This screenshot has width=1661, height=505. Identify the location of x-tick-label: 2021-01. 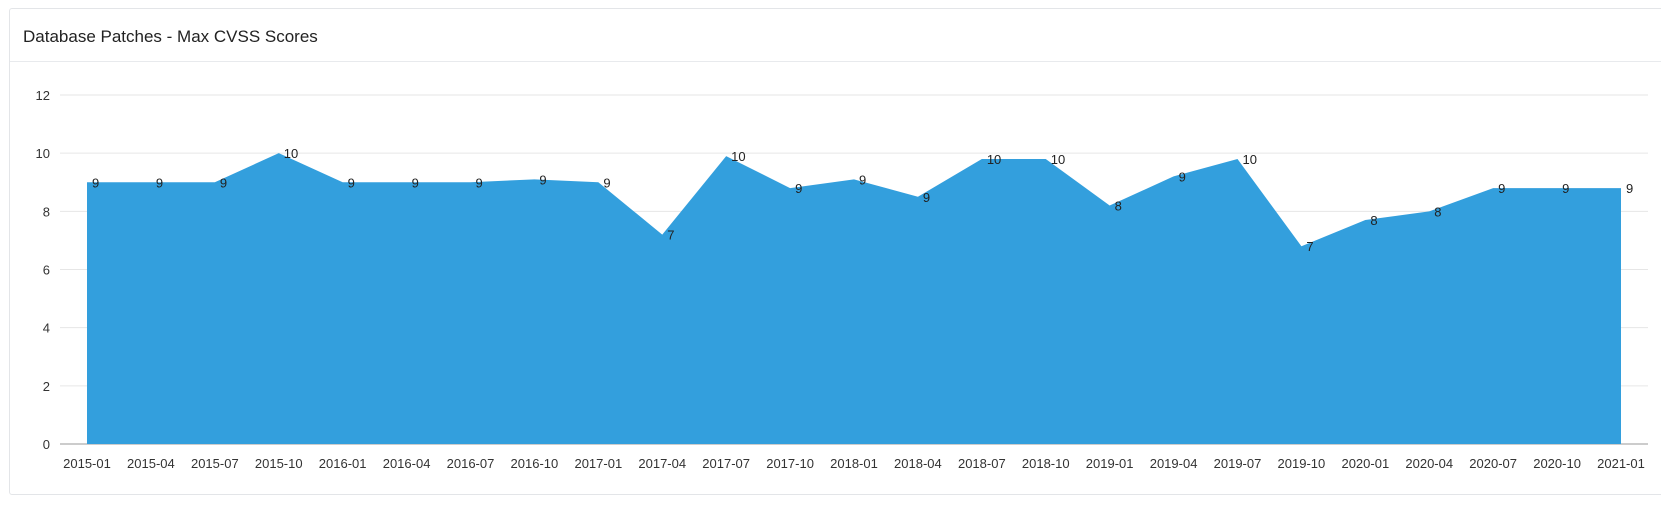
(1621, 463).